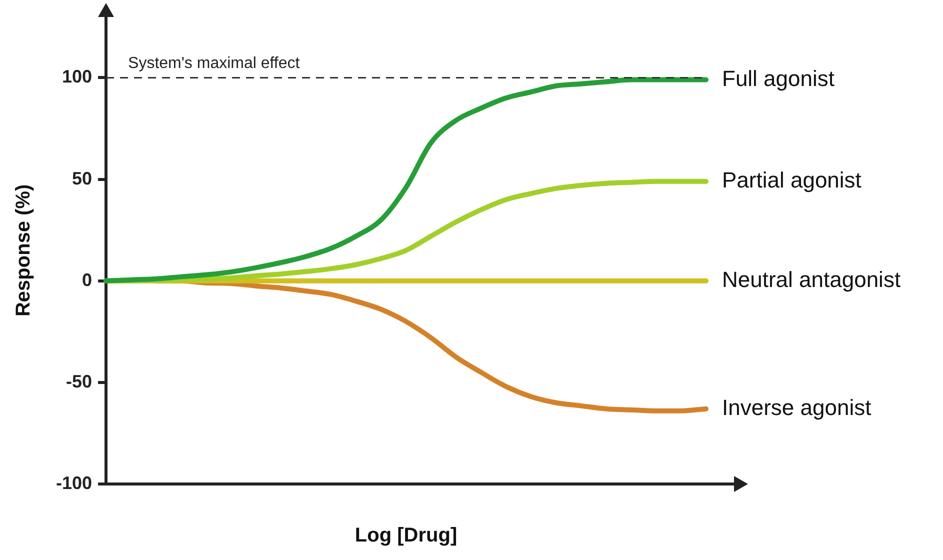 This screenshot has height=560, width=943. What do you see at coordinates (87, 280) in the screenshot?
I see `y-tick-label: 0` at bounding box center [87, 280].